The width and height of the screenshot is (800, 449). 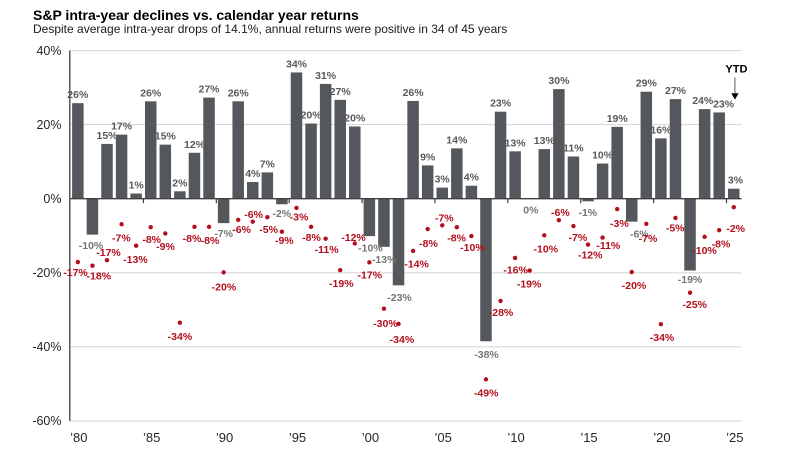 What do you see at coordinates (180, 183) in the screenshot?
I see `svg-text: 2%` at bounding box center [180, 183].